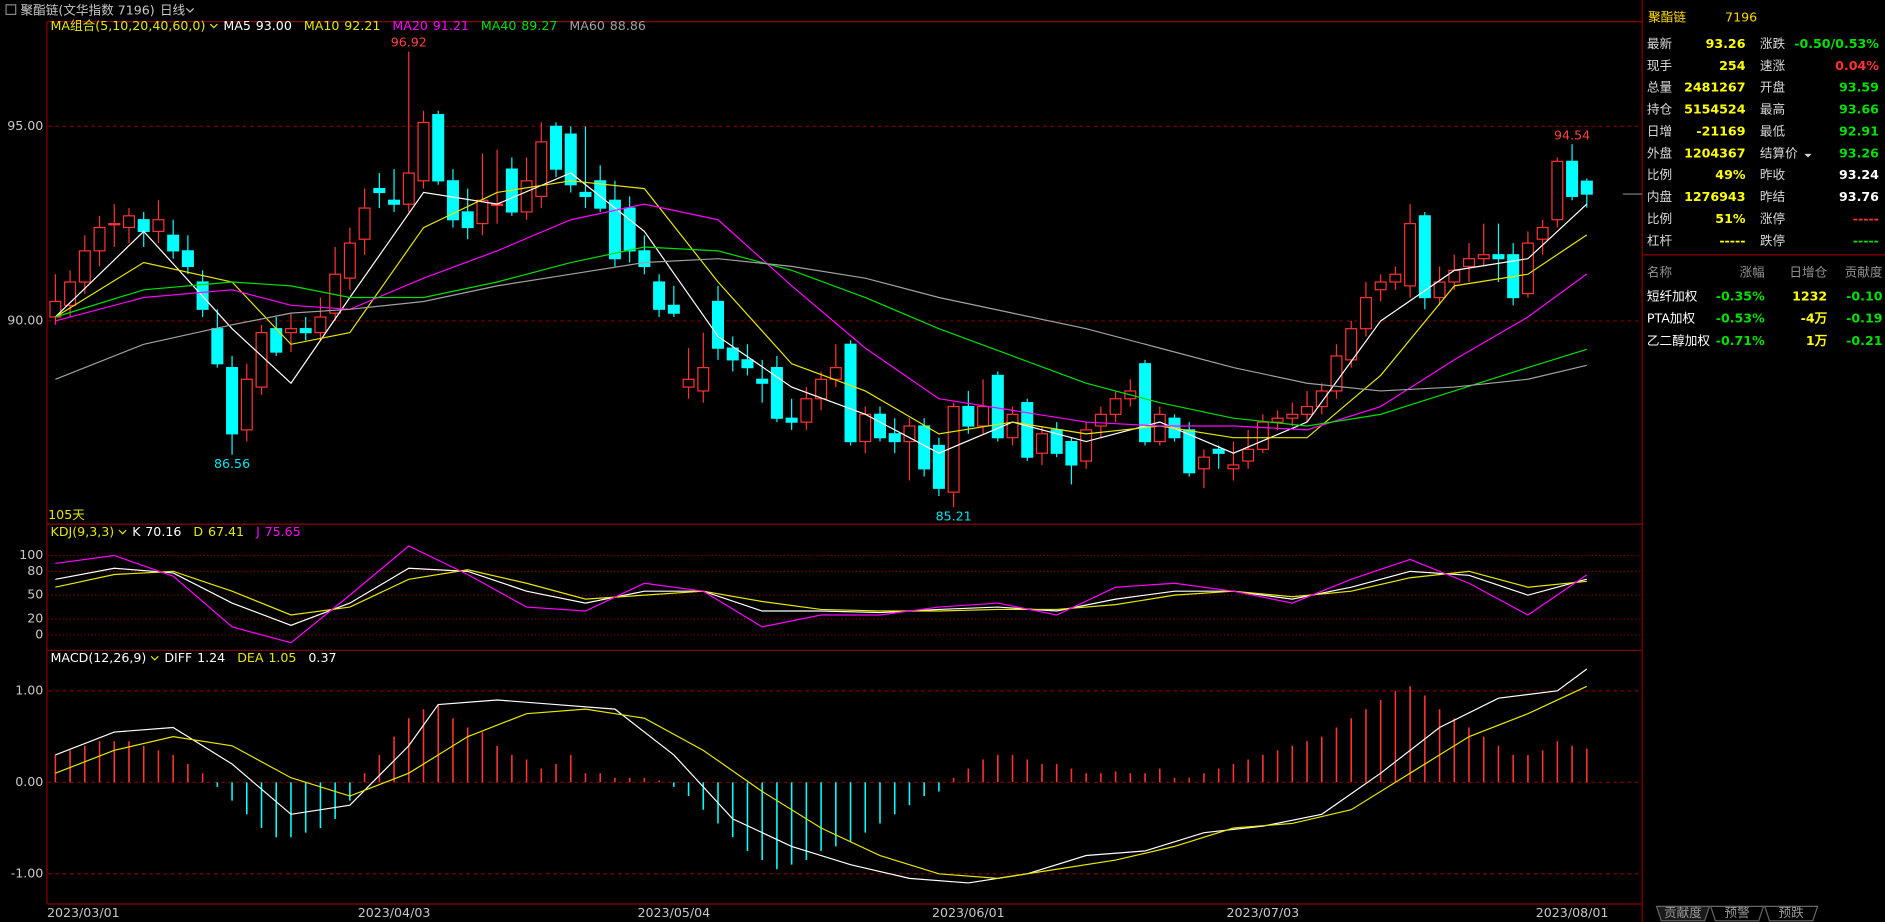 The image size is (1885, 922). Describe the element at coordinates (1660, 240) in the screenshot. I see `quote-label: 杠杆` at that location.